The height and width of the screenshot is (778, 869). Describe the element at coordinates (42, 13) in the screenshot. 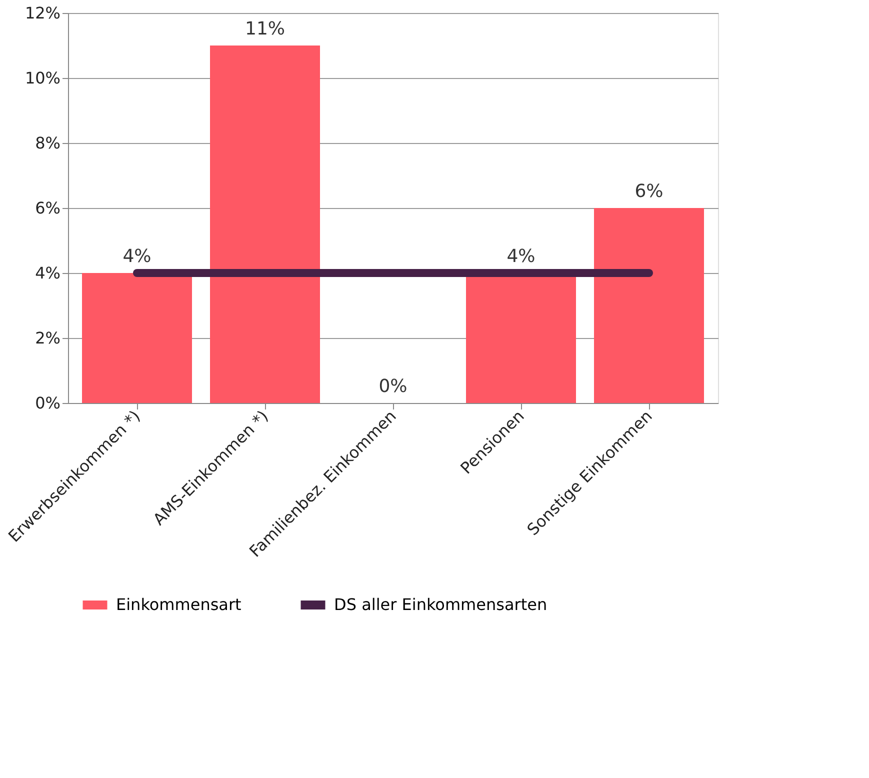

I see `y-tick-label: 12%` at that location.